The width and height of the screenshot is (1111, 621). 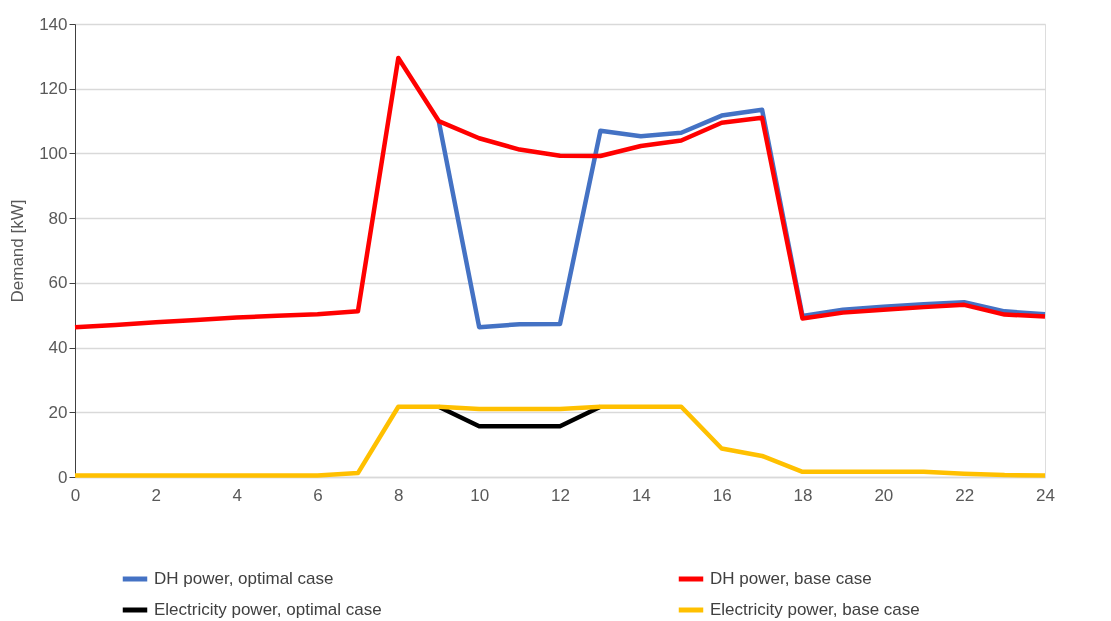 I want to click on y-axis-title: Demand [kW], so click(x=18, y=251).